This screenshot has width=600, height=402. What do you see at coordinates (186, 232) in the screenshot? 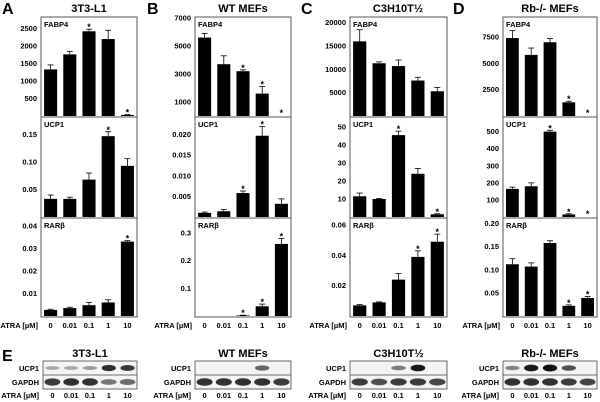
I see `y-tick-label: 0.3` at bounding box center [186, 232].